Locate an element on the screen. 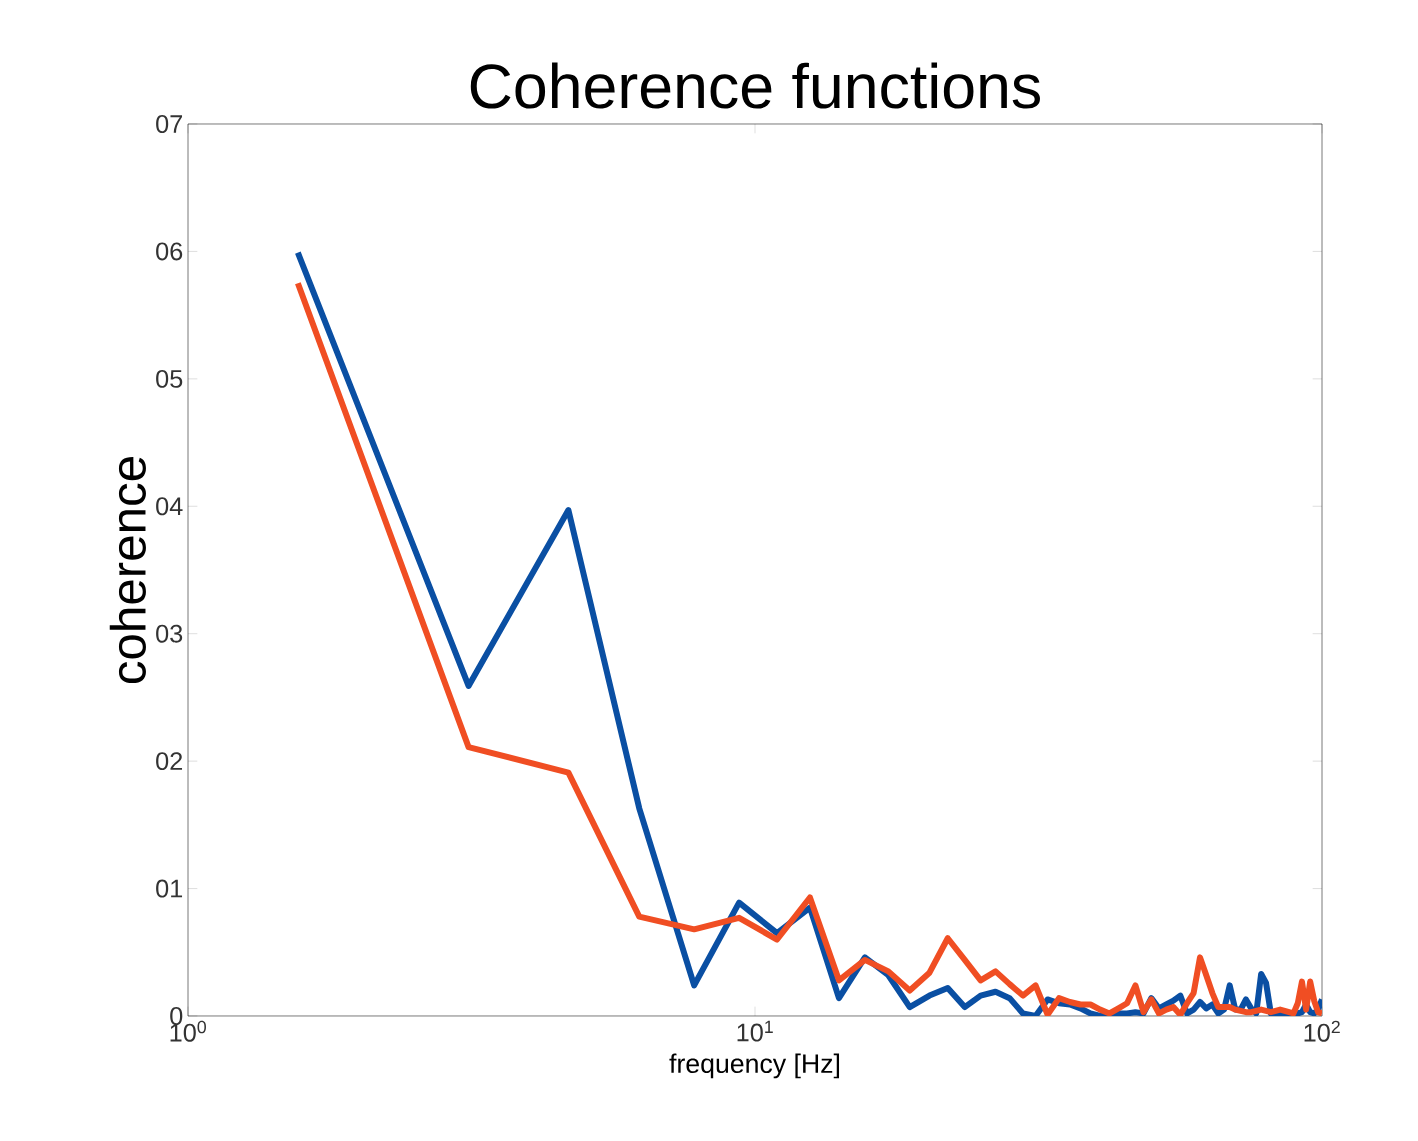 This screenshot has height=1141, width=1418. y-tick-label: 04 is located at coordinates (169, 506).